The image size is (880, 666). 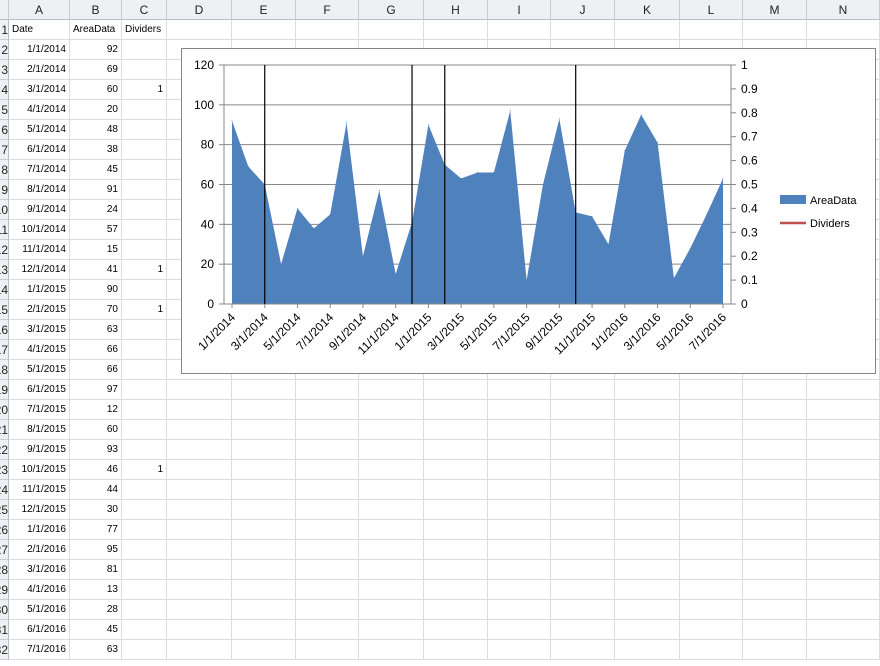 What do you see at coordinates (96, 130) in the screenshot?
I see `cell-b6: 48` at bounding box center [96, 130].